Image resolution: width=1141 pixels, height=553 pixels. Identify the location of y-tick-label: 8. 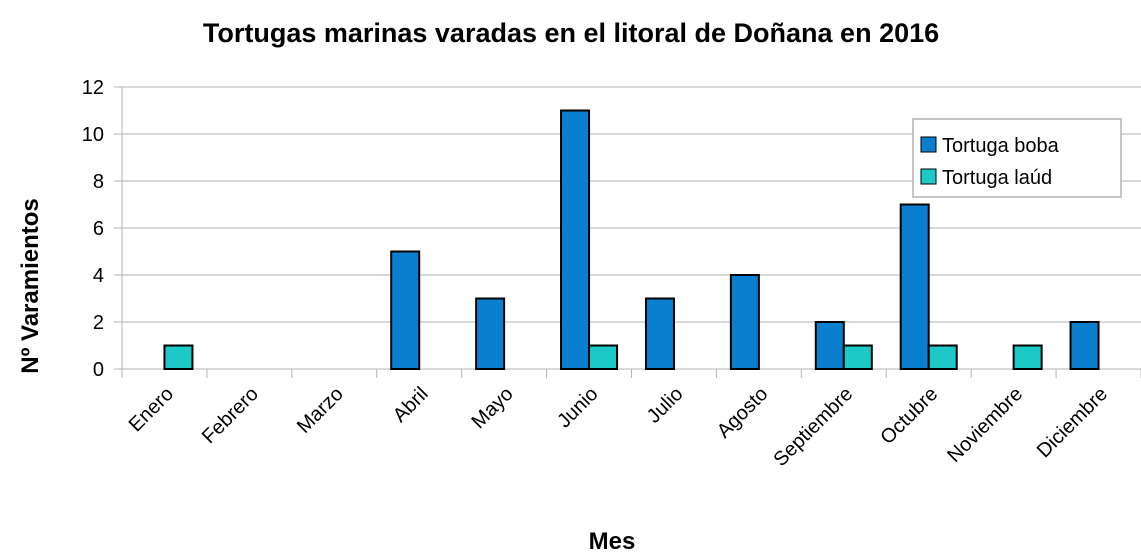
(98, 182).